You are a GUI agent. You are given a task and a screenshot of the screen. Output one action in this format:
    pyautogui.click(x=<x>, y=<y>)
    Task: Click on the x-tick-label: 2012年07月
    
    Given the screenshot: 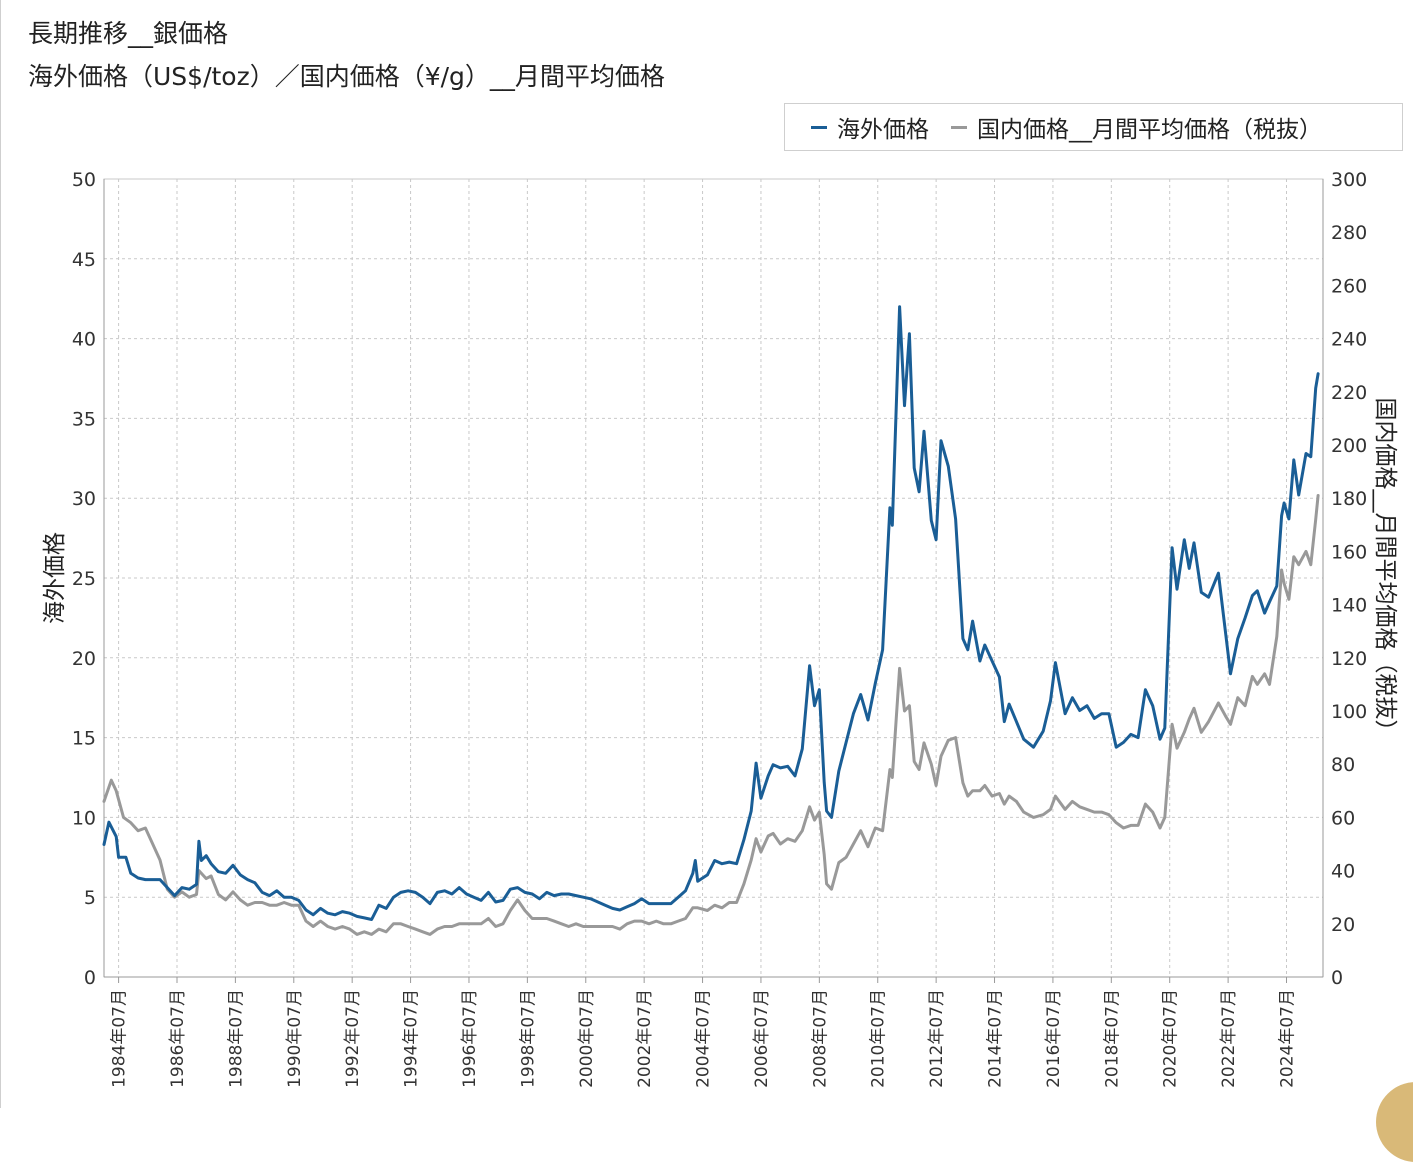 What is the action you would take?
    pyautogui.click(x=937, y=1038)
    